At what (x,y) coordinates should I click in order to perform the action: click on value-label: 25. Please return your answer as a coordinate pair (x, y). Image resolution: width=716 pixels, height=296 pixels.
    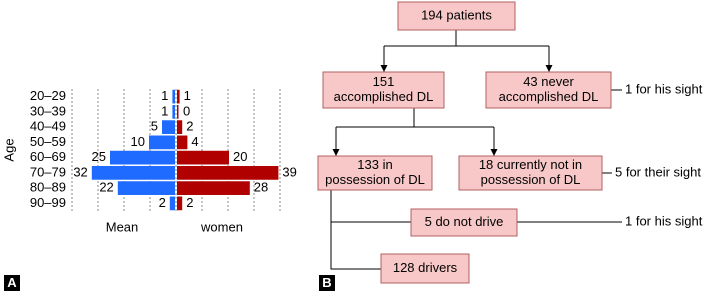
    Looking at the image, I should click on (99, 156).